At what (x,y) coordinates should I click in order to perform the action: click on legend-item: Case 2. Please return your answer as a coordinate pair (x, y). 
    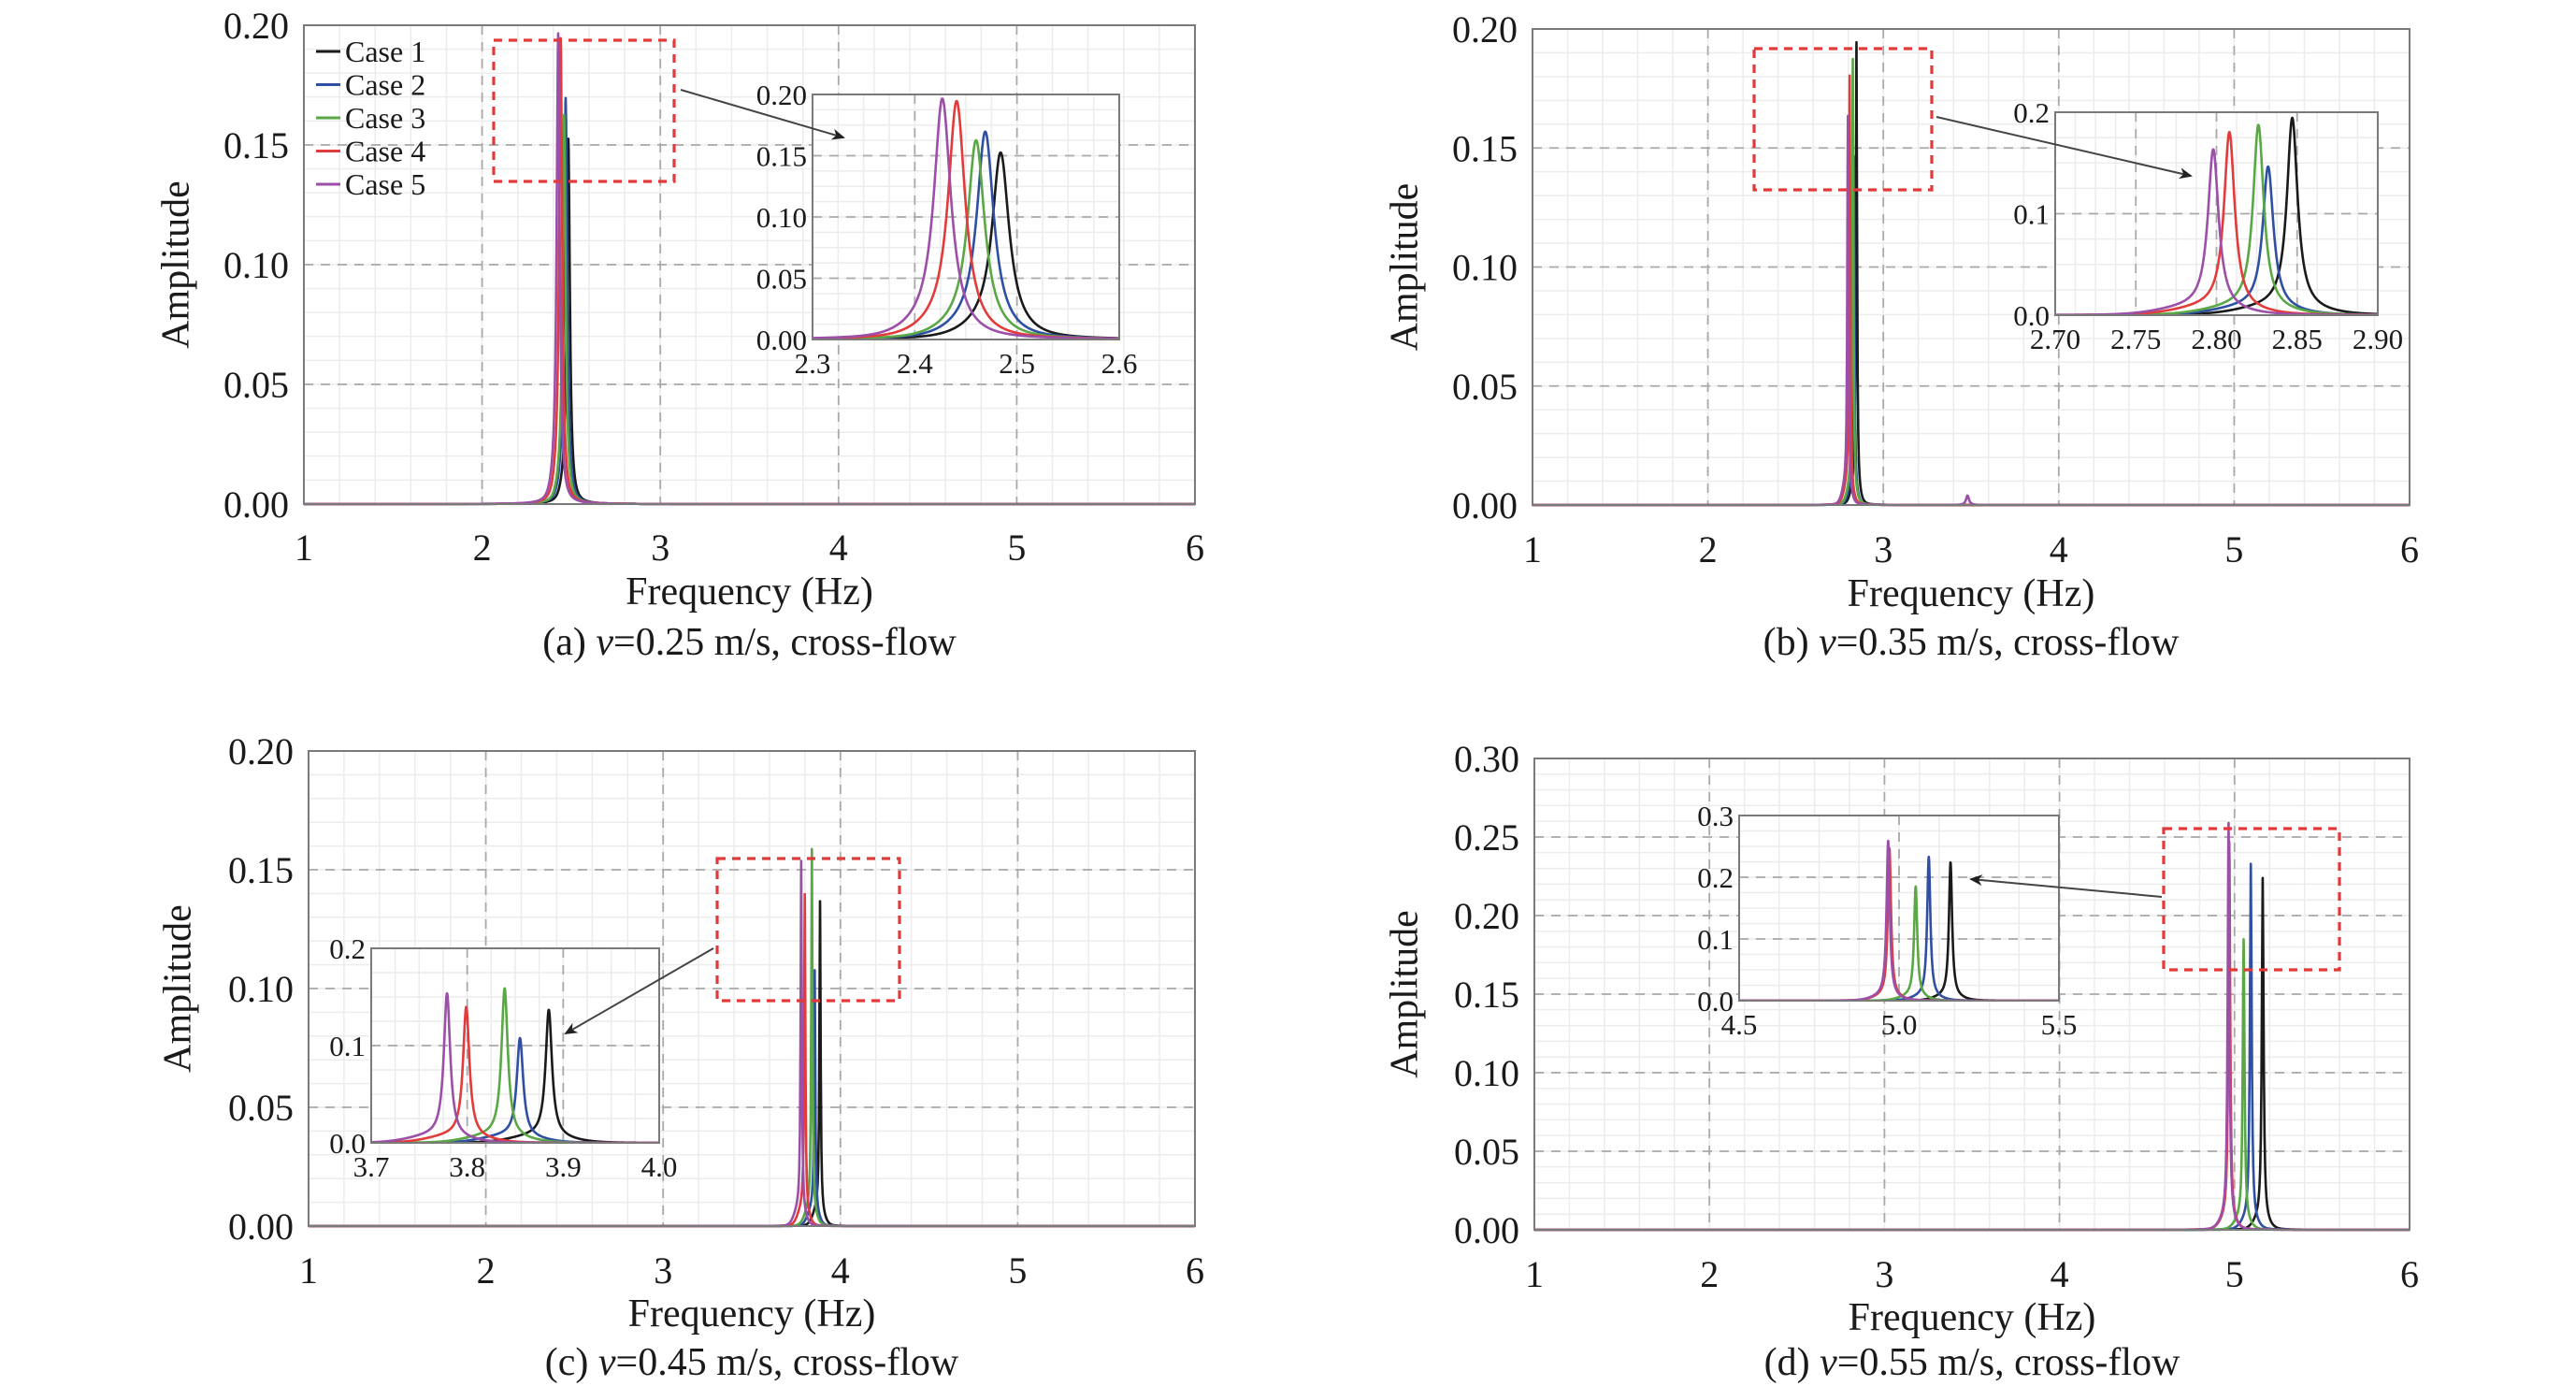
    Looking at the image, I should click on (371, 85).